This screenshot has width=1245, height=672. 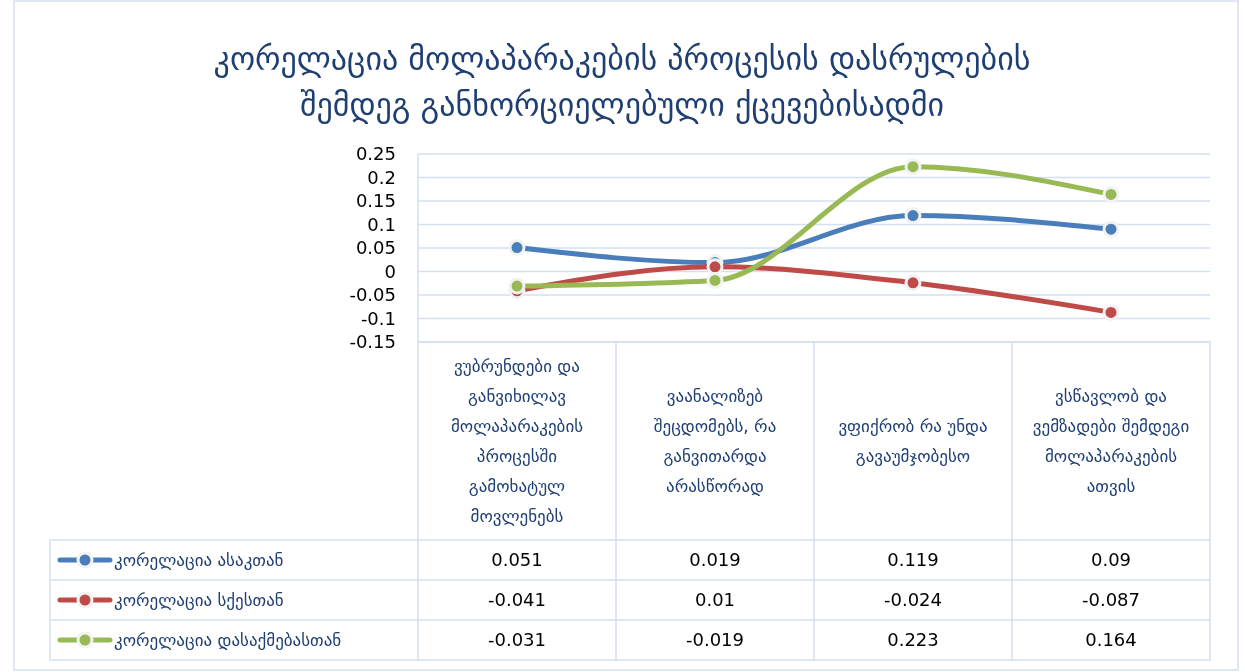 What do you see at coordinates (913, 600) in the screenshot?
I see `data-label: -0.024` at bounding box center [913, 600].